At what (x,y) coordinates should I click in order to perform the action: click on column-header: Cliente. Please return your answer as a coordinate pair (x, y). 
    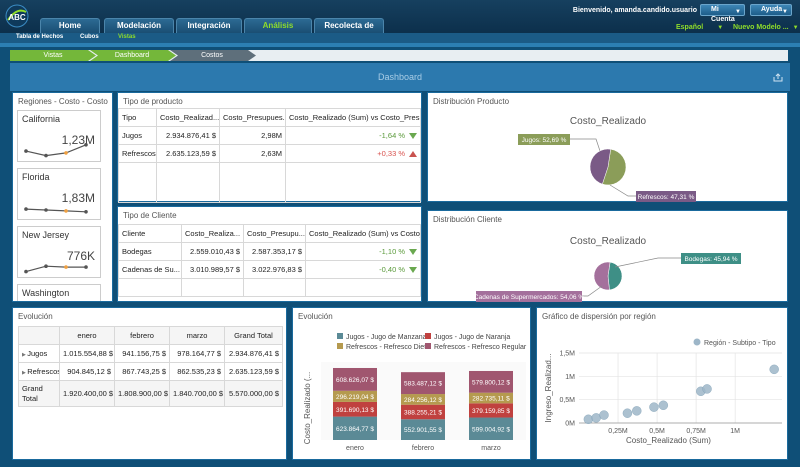
    Looking at the image, I should click on (150, 233).